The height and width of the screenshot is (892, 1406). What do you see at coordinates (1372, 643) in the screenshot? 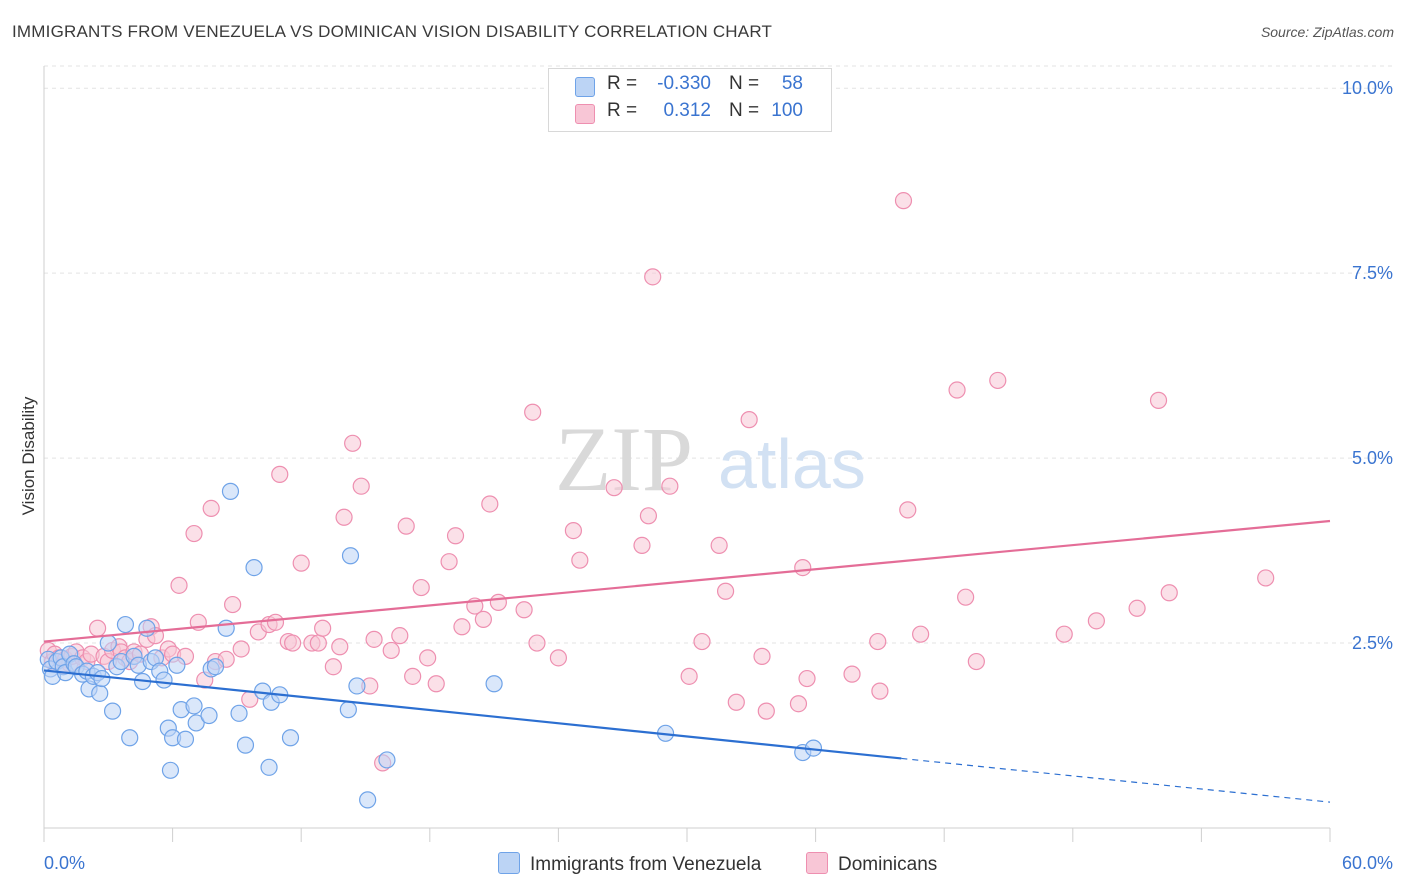
I see `y-tick-label: 2.5%` at bounding box center [1372, 643].